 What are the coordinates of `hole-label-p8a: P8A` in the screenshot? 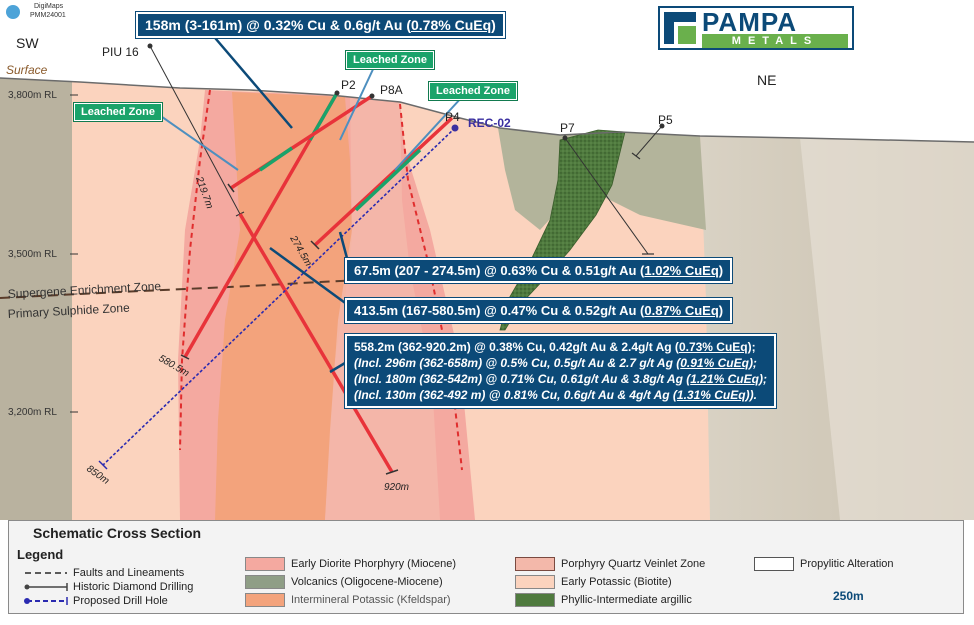 It's located at (391, 90).